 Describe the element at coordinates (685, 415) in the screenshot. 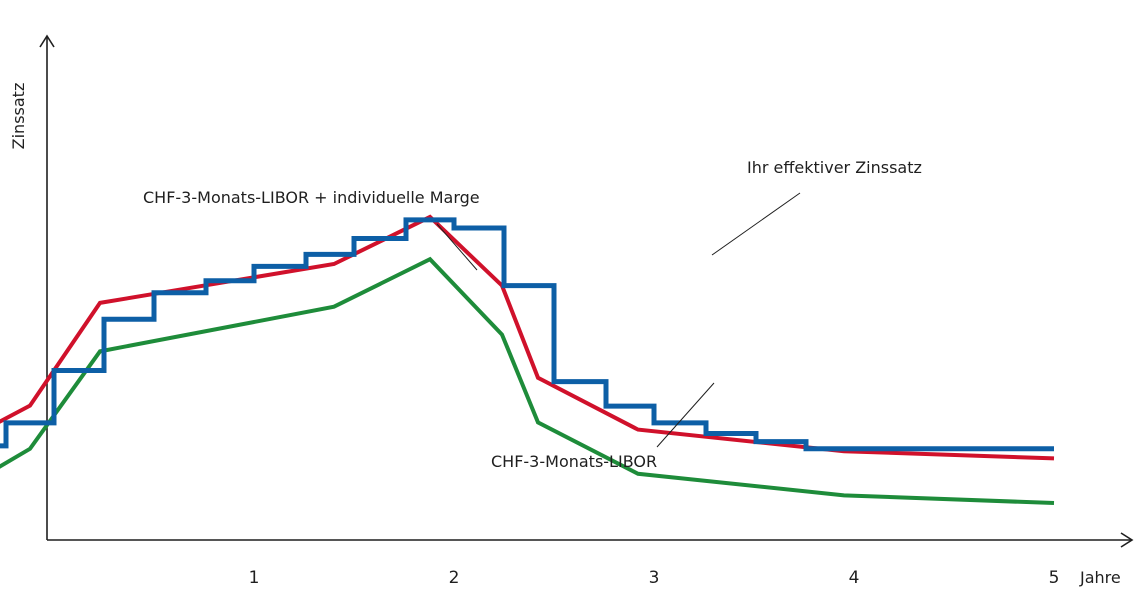

I see `leader-libor` at that location.